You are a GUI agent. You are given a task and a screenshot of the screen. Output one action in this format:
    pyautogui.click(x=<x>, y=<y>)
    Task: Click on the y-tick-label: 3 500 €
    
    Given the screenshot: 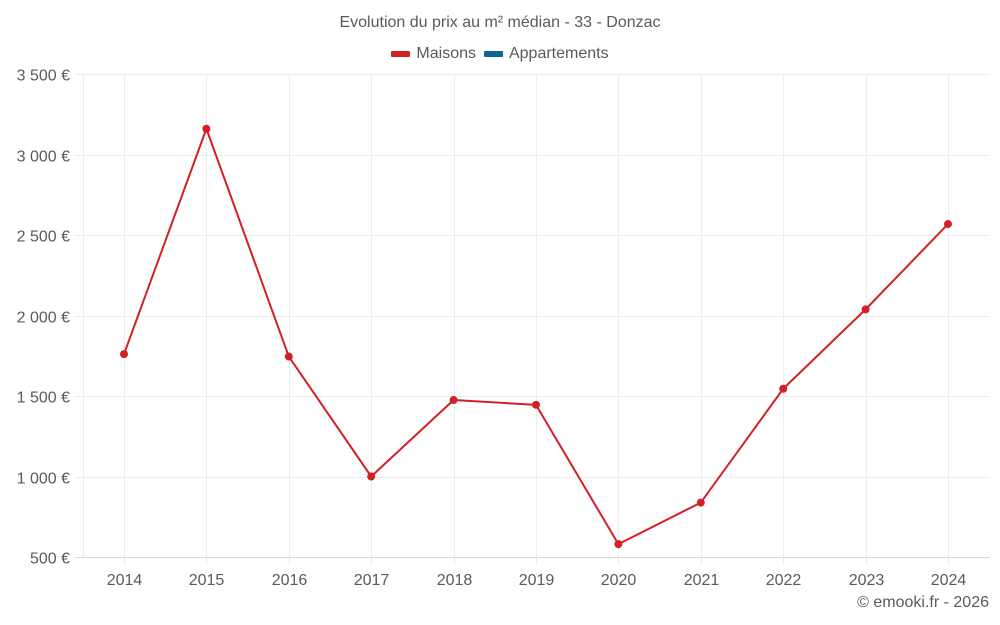 What is the action you would take?
    pyautogui.click(x=43, y=76)
    